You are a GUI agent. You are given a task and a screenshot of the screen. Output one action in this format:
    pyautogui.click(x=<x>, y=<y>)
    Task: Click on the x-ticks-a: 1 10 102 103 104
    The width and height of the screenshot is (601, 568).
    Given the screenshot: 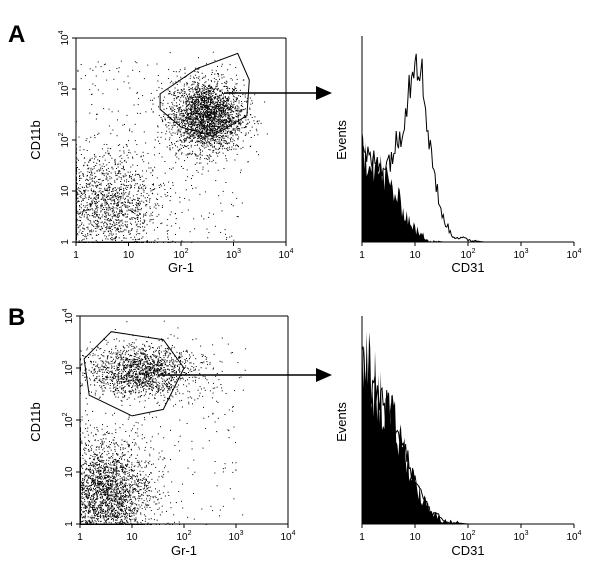 What is the action you would take?
    pyautogui.click(x=183, y=251)
    